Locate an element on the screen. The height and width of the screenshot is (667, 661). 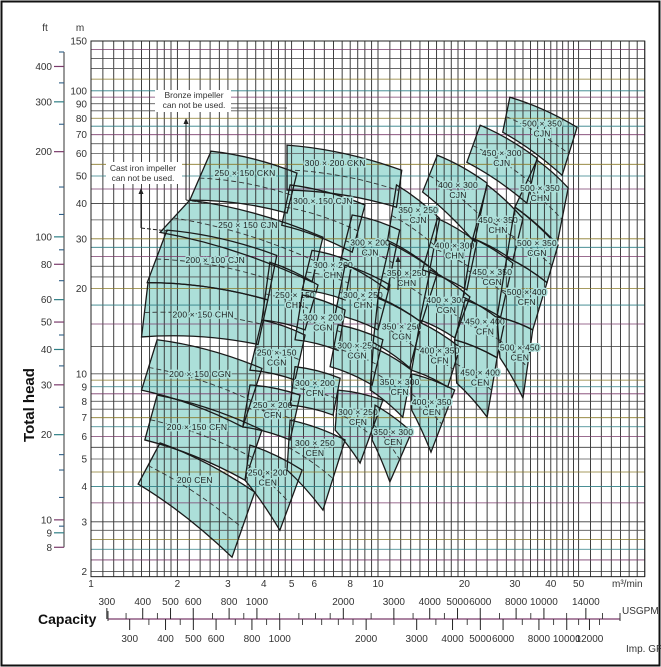
tile-label: 250 × 200 is located at coordinates (273, 405).